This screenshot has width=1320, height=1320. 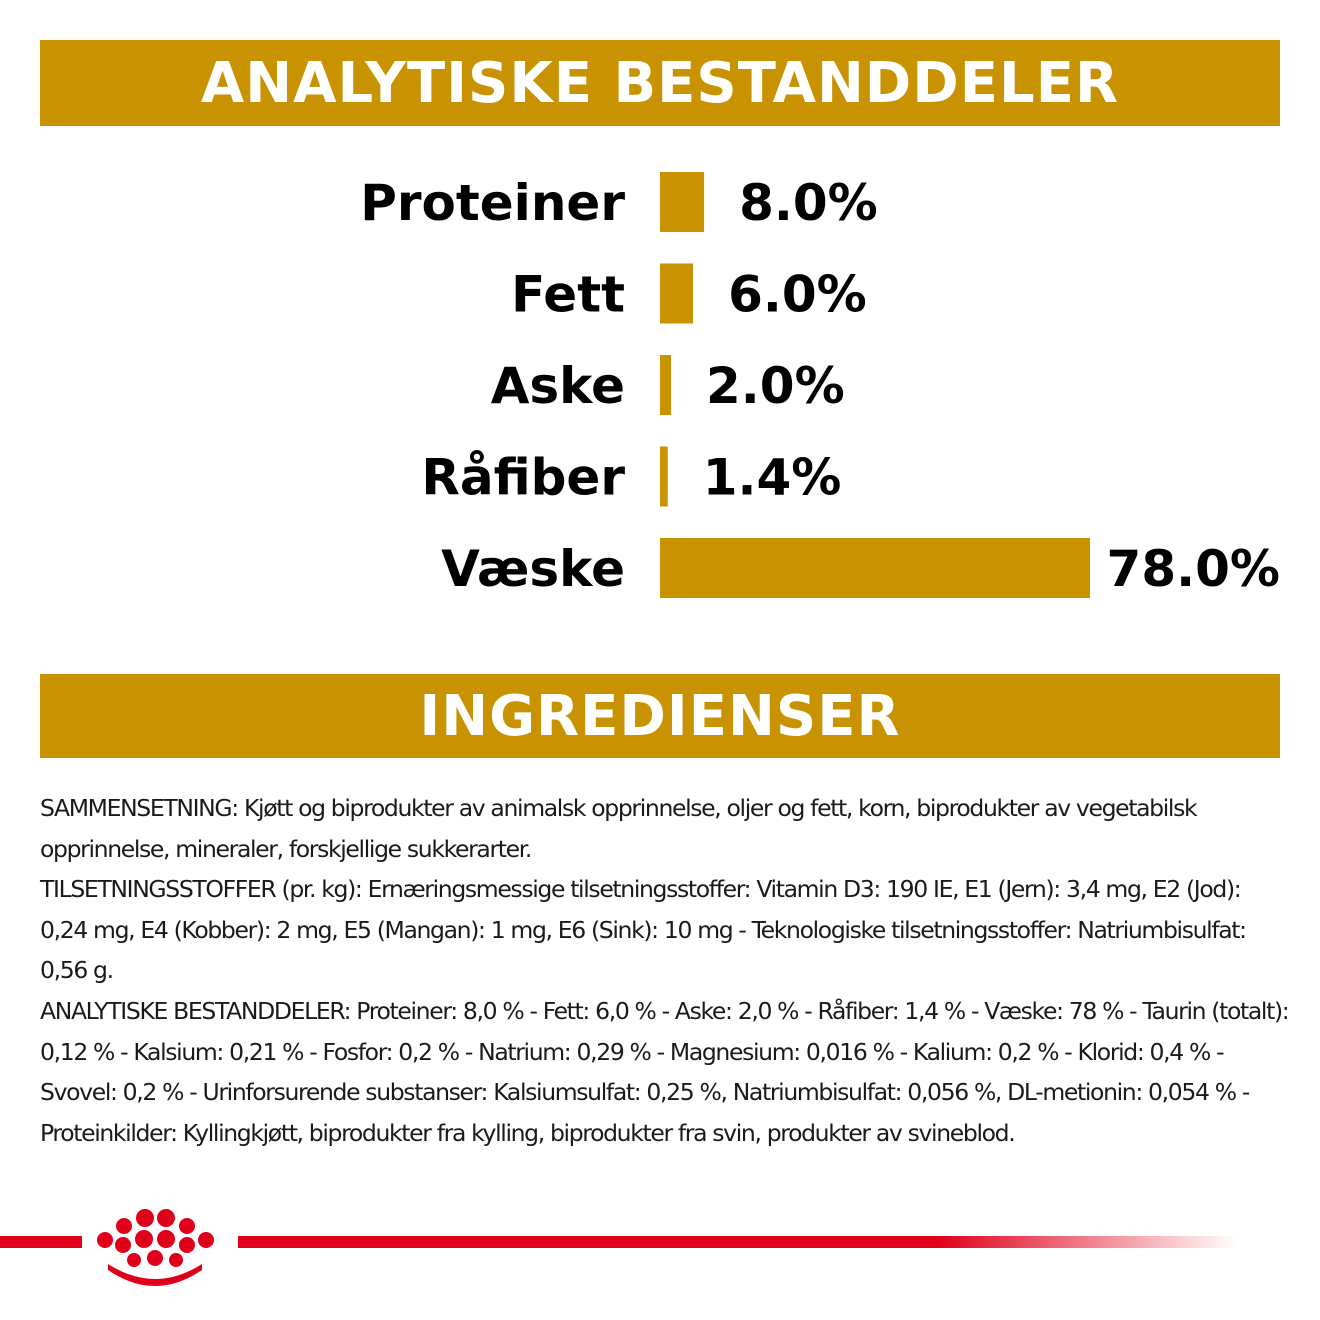 I want to click on footer-line-right, so click(x=738, y=1242).